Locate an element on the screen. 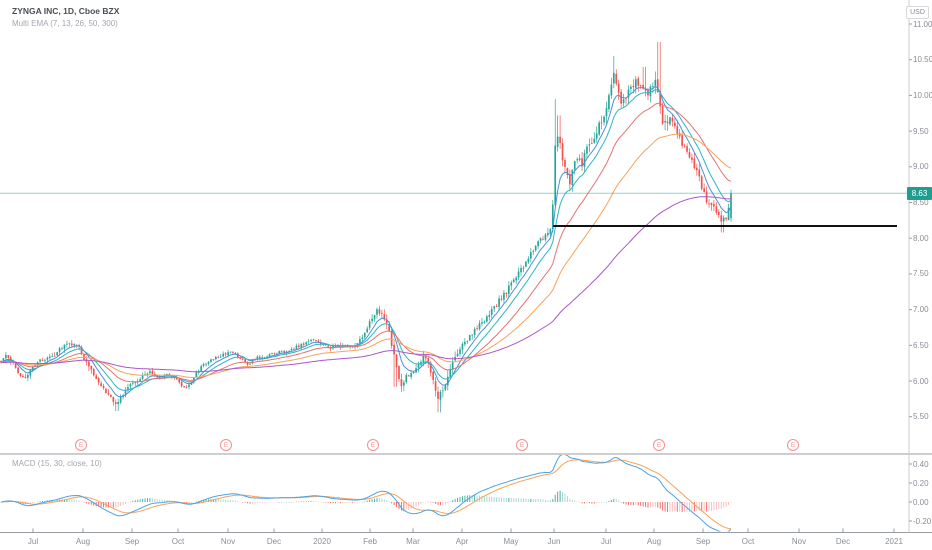 This screenshot has height=550, width=932. price-axis-label: 7.00 is located at coordinates (921, 310).